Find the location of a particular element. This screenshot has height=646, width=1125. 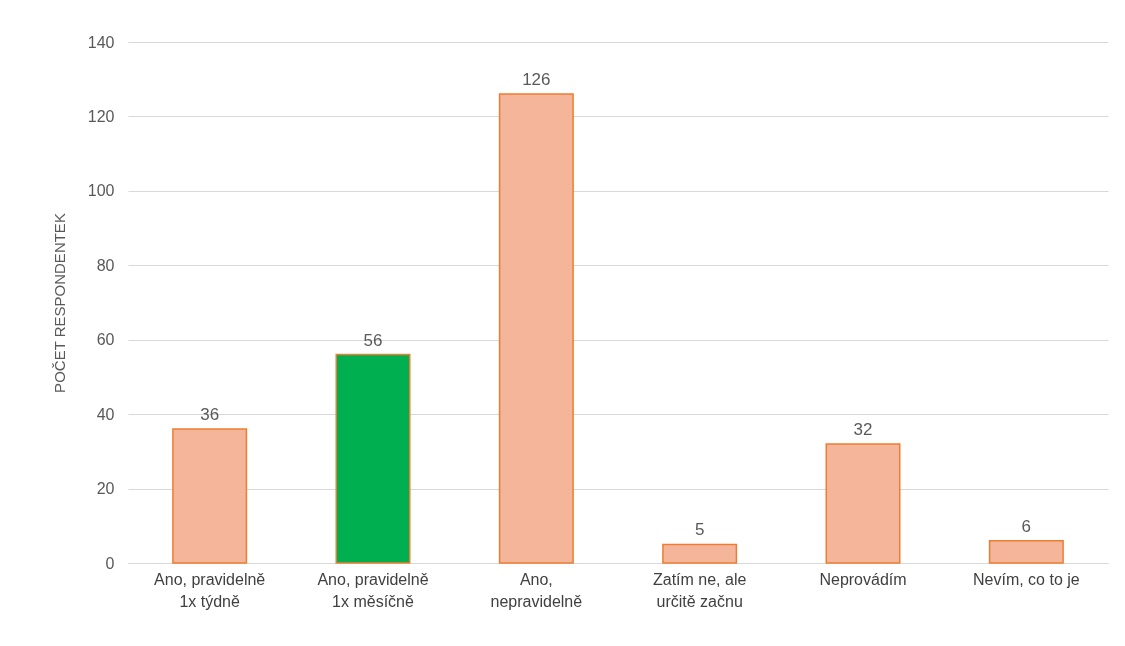

y-tick-label: 140 is located at coordinates (101, 42).